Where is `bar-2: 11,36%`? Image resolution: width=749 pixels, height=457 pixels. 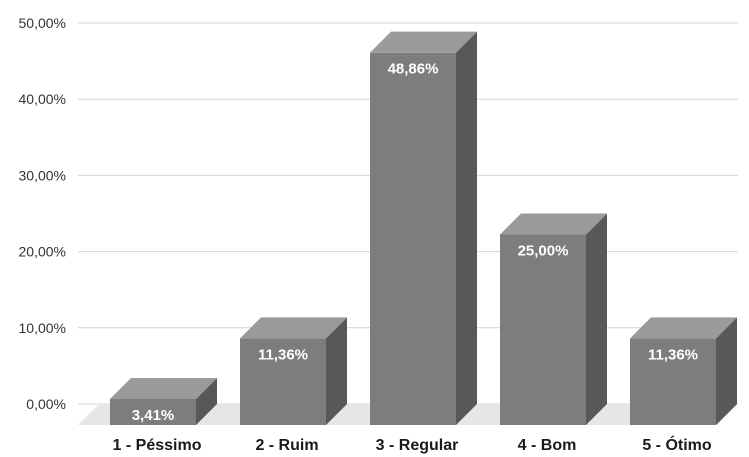
bar-2: 11,36% is located at coordinates (293, 371).